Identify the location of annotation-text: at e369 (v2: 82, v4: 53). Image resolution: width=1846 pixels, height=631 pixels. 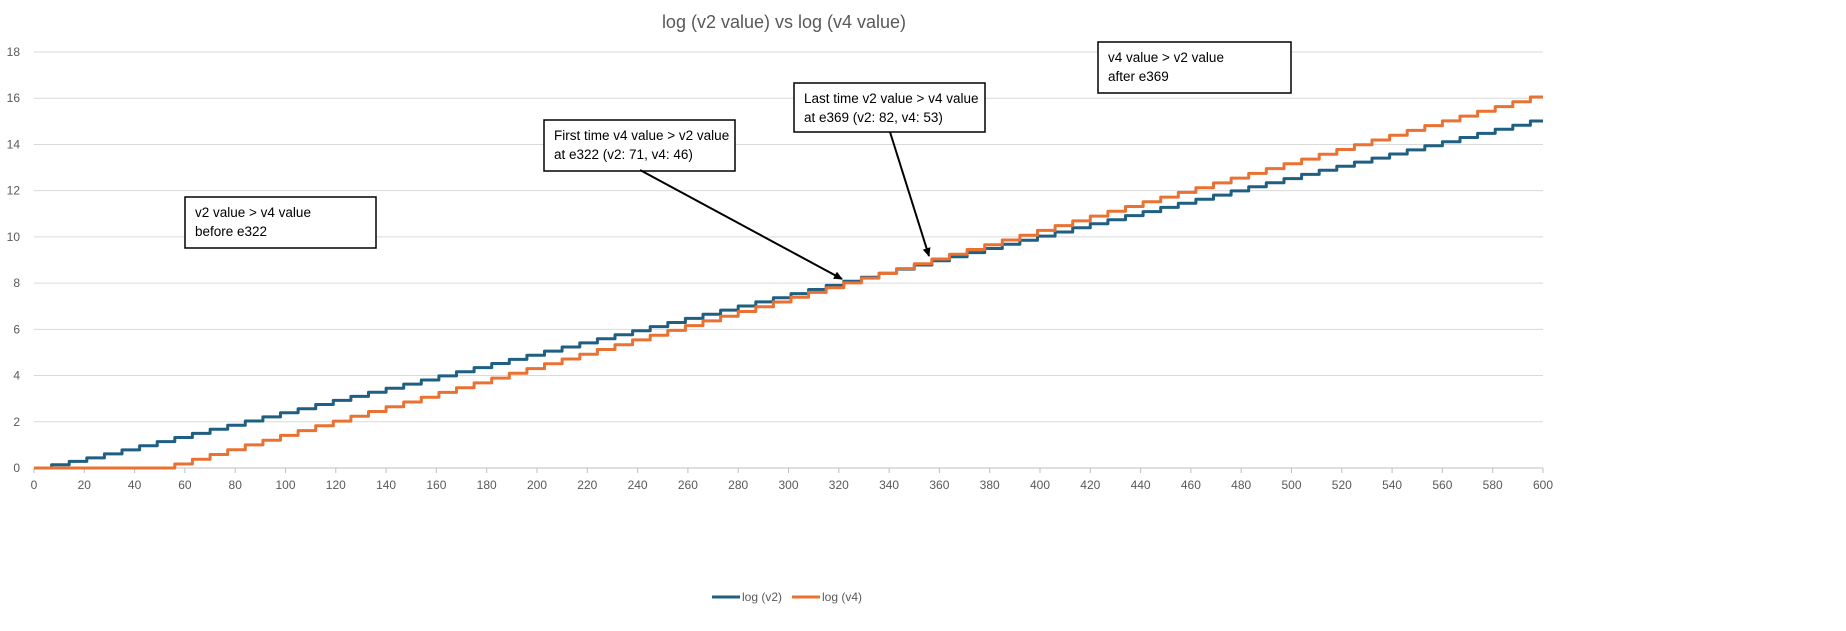
(873, 117).